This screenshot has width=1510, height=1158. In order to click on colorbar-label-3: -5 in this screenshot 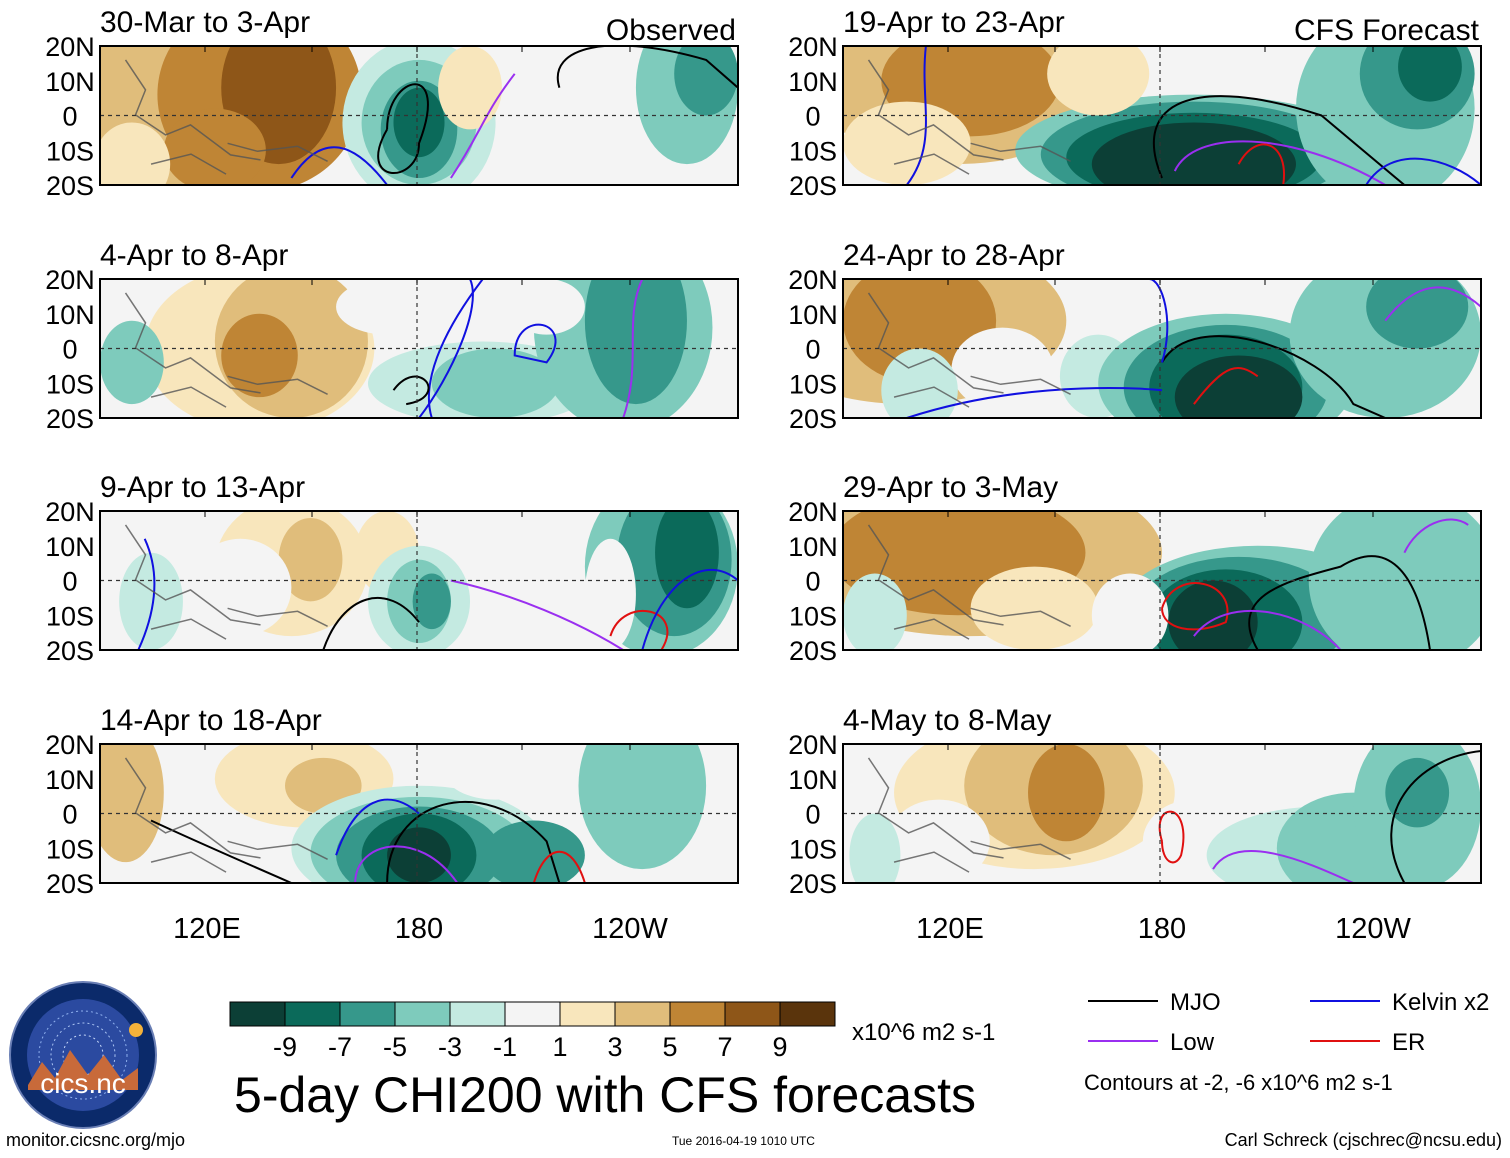, I will do `click(395, 1047)`.